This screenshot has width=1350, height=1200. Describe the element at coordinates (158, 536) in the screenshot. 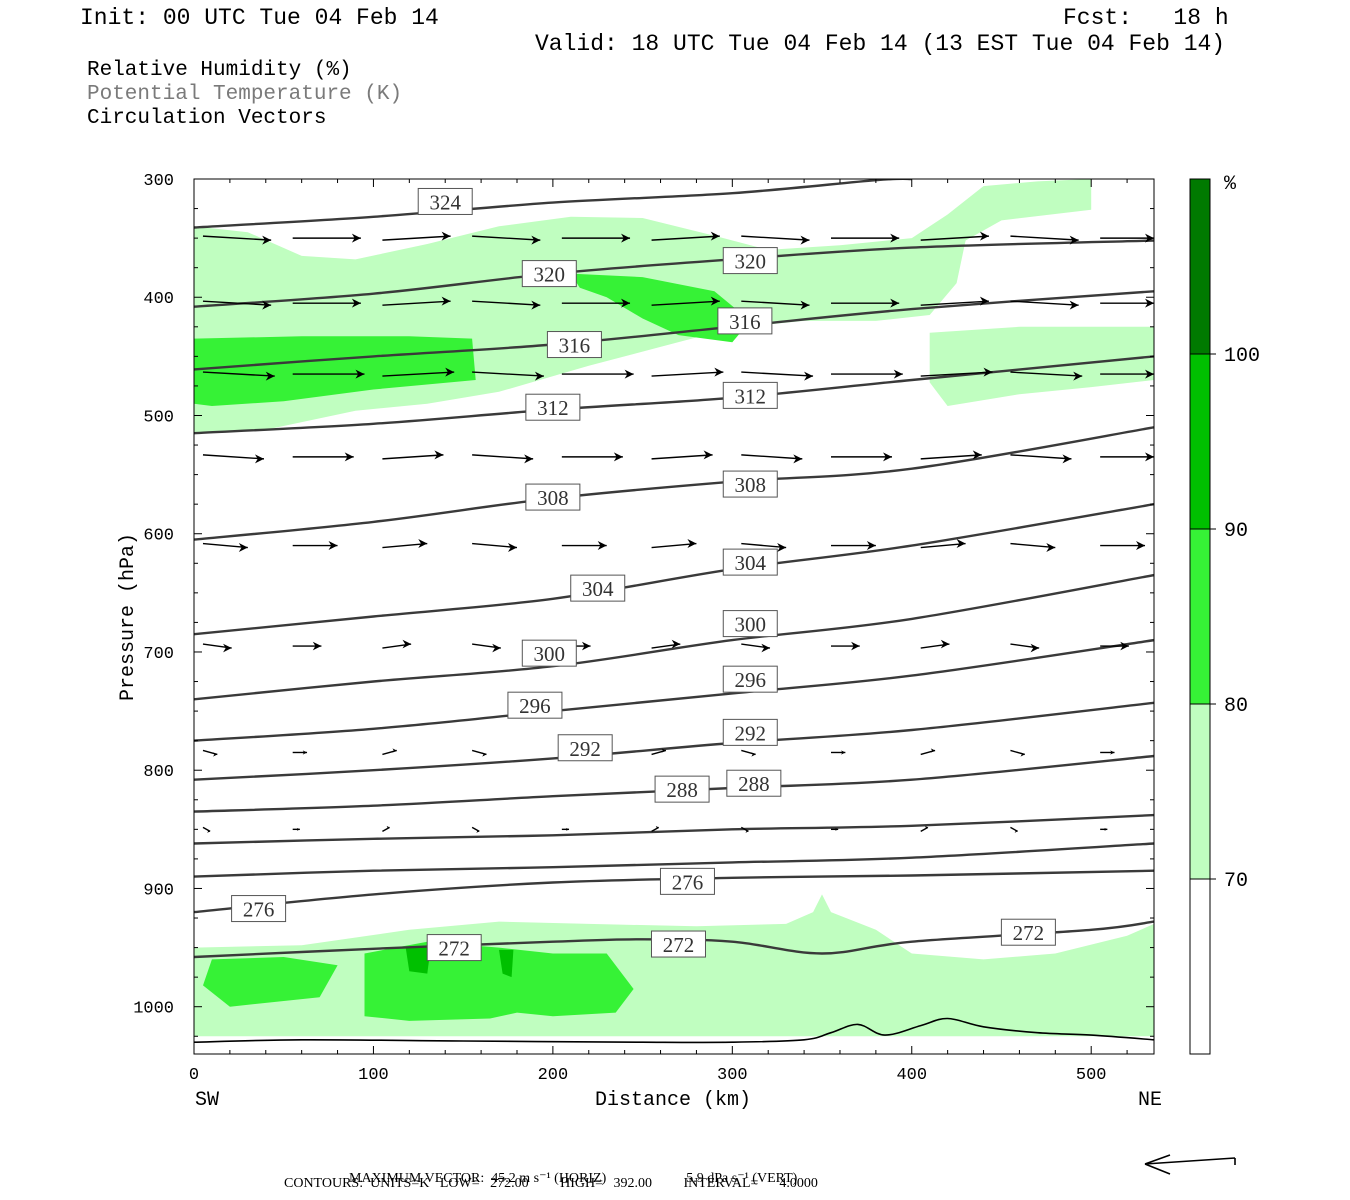

I see `y-tick-label: 600` at that location.